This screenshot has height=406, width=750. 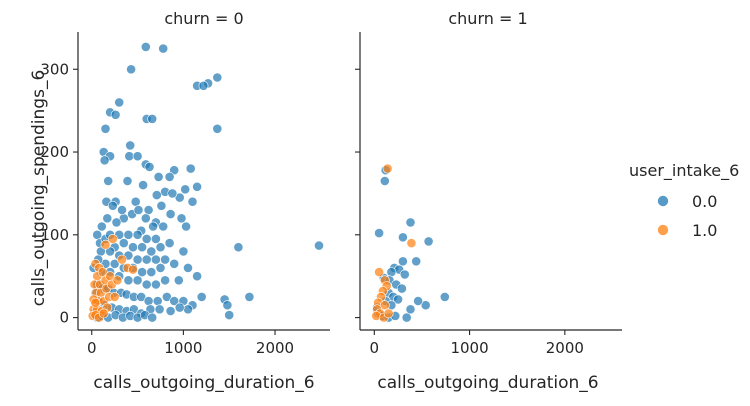 What do you see at coordinates (487, 383) in the screenshot?
I see `x-axis-label: calls_outgoing_duration_6` at bounding box center [487, 383].